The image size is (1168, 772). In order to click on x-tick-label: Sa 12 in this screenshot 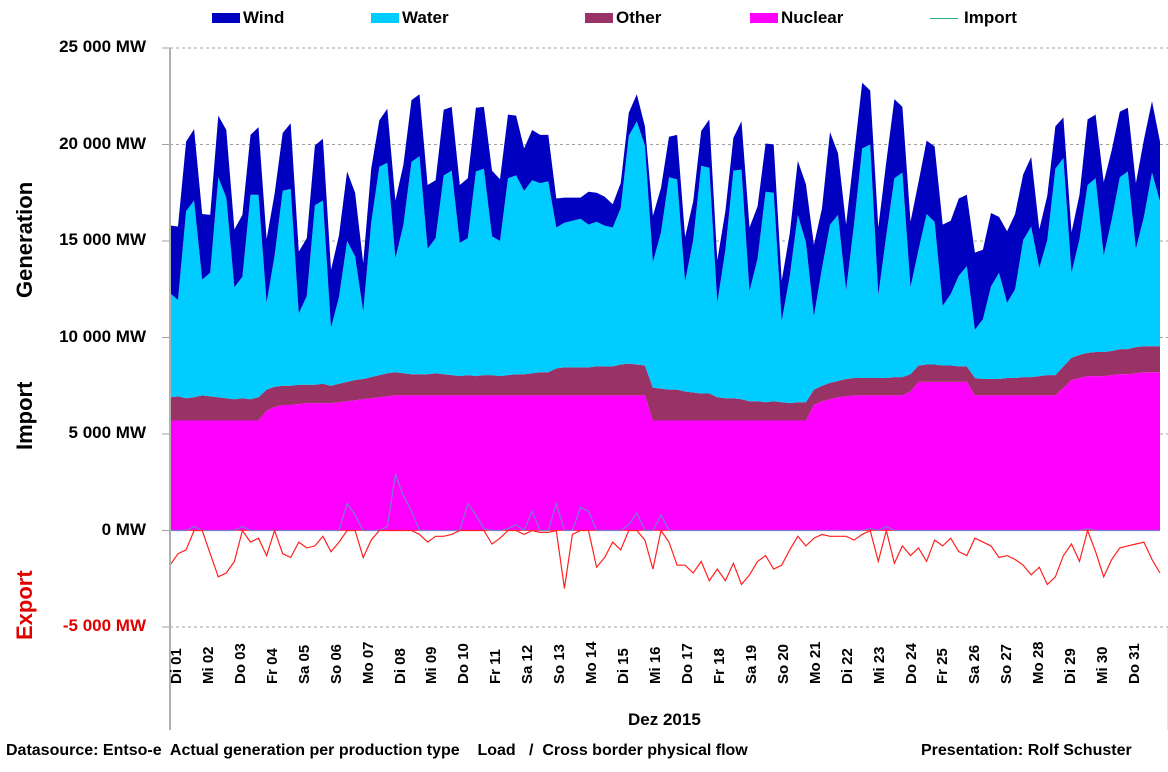, I will do `click(528, 664)`.